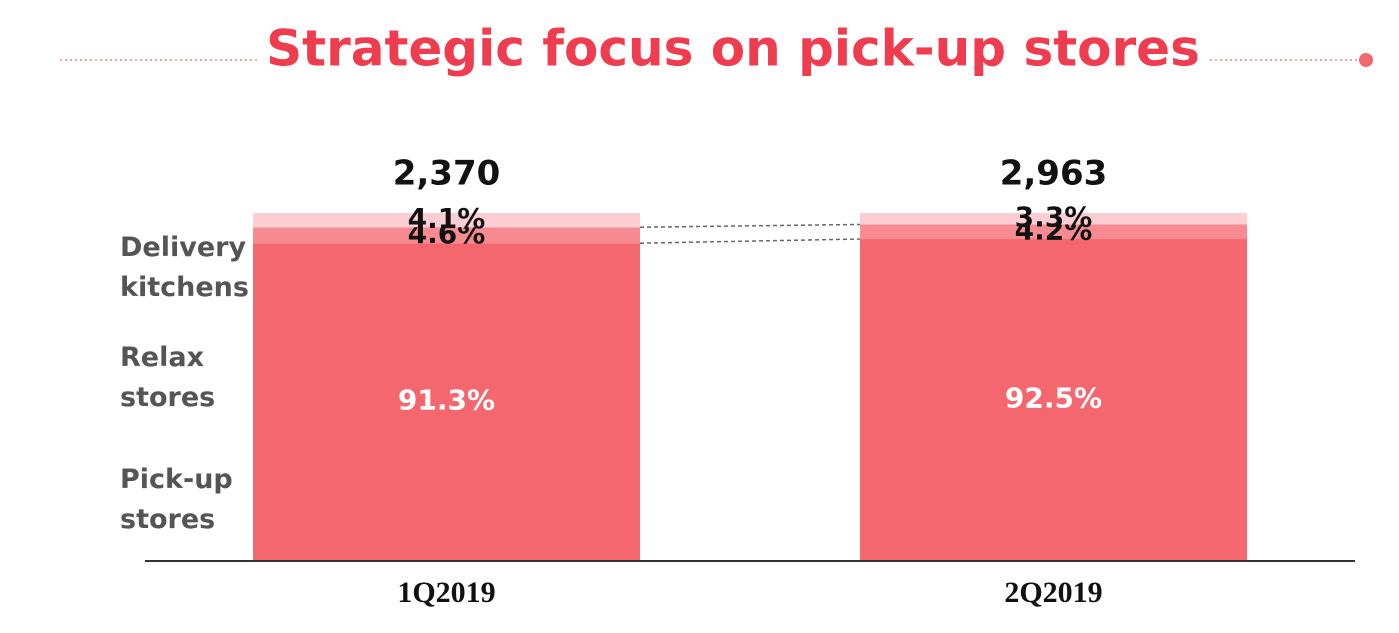  I want to click on title-dot, so click(1366, 60).